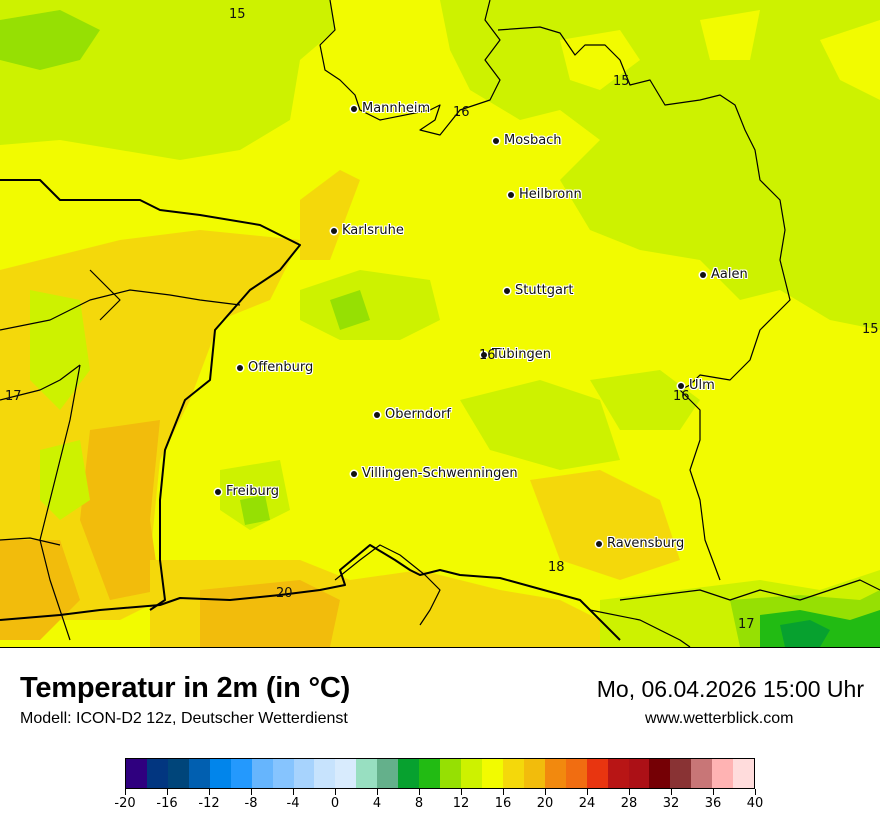 This screenshot has width=880, height=830. Describe the element at coordinates (418, 414) in the screenshot. I see `city-label: Oberndorf` at that location.